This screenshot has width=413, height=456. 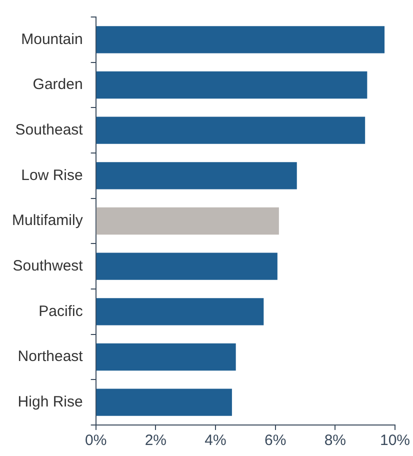 What do you see at coordinates (48, 265) in the screenshot?
I see `y-tick-label: Southwest` at bounding box center [48, 265].